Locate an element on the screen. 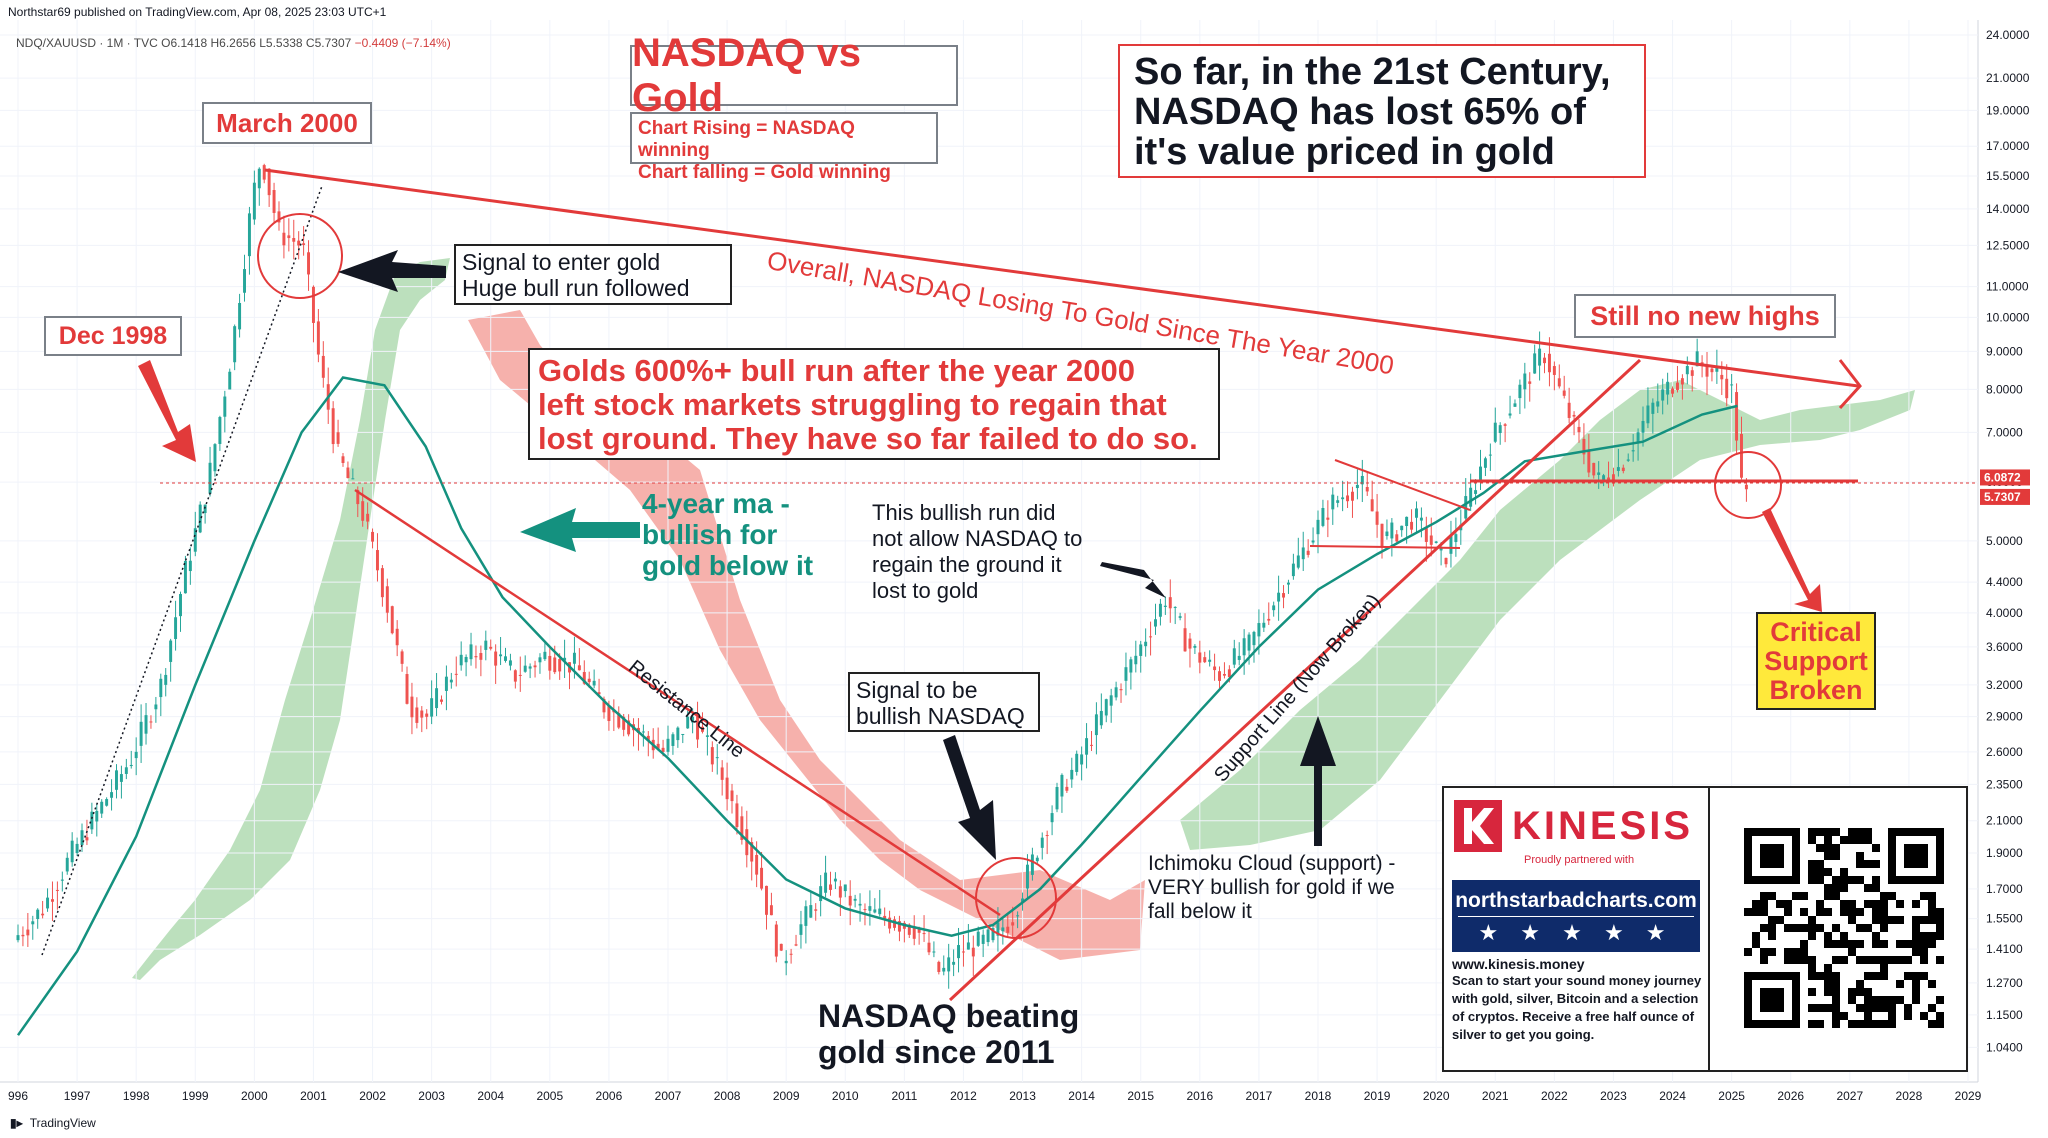  x-tick-label: 2017 is located at coordinates (1259, 1096).